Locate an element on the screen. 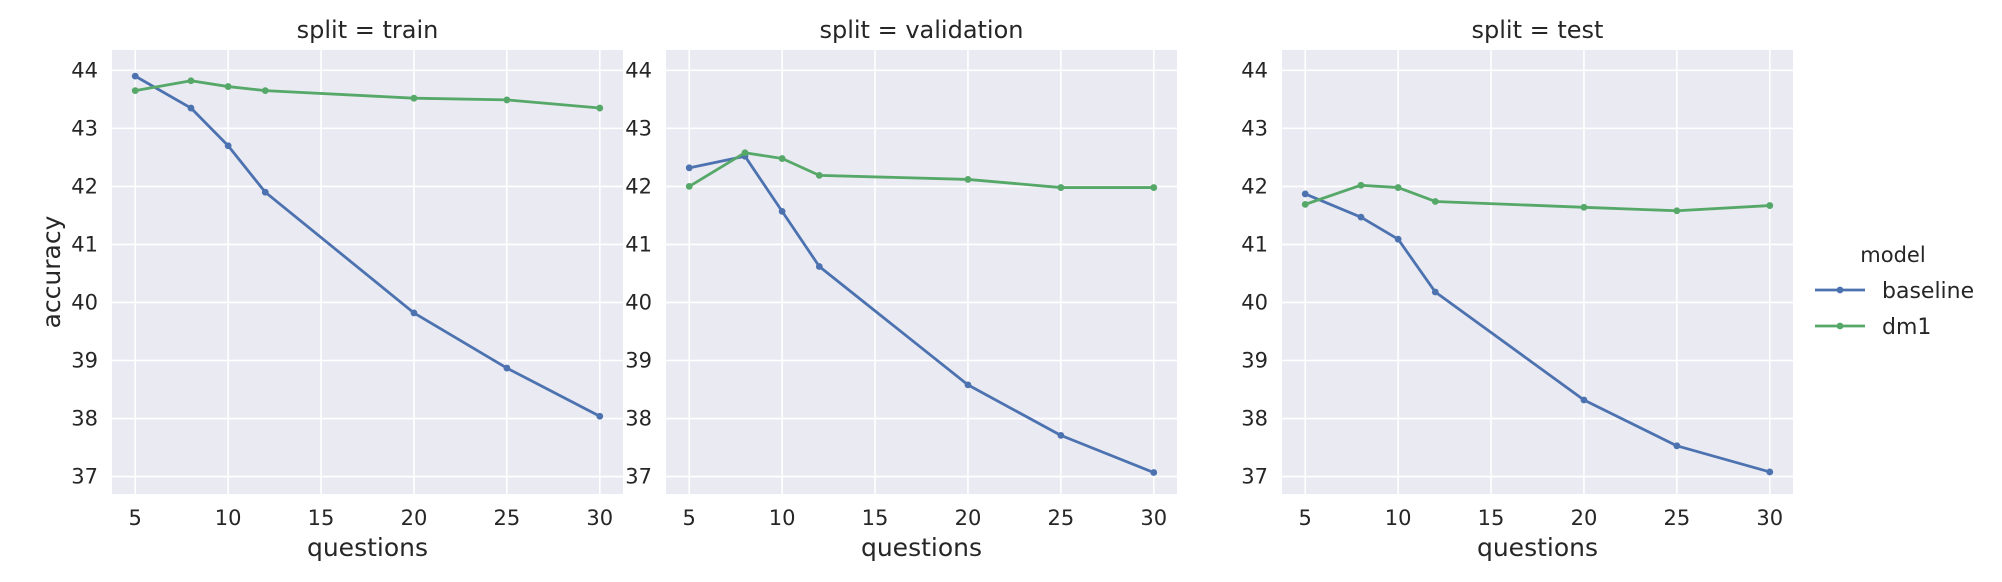  legend: model baseline dm1 is located at coordinates (1894, 291).